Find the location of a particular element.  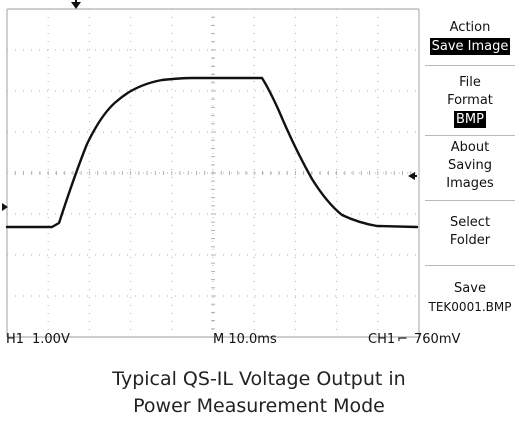

timebase-readout: M 10.0ms is located at coordinates (245, 339).